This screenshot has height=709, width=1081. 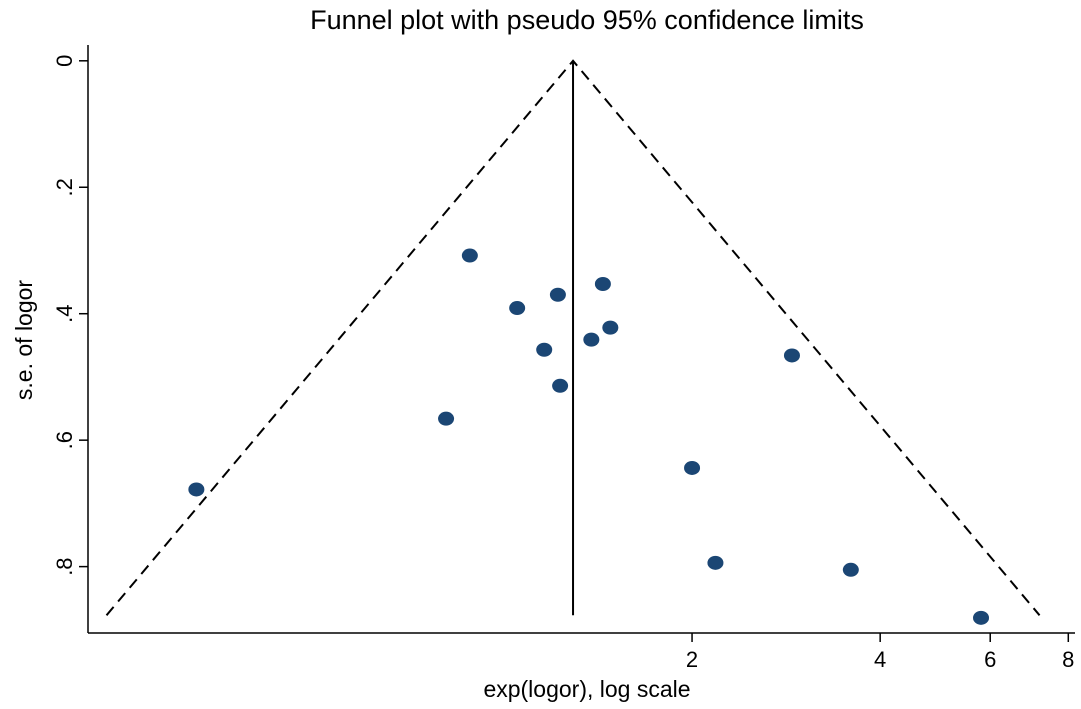 I want to click on x-tick-label: 6, so click(x=990, y=659).